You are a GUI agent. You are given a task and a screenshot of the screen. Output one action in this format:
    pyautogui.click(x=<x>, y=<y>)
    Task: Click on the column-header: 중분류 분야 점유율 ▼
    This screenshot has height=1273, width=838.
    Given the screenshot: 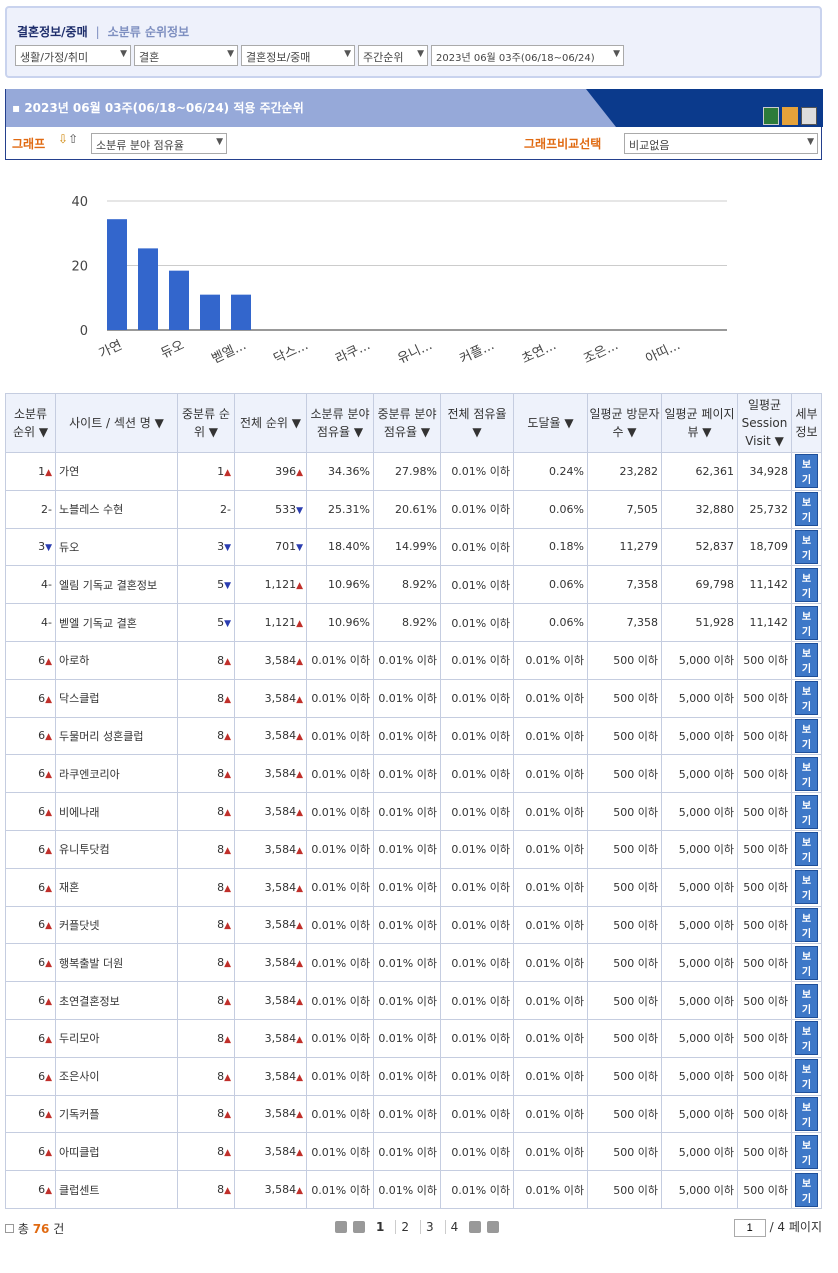 What is the action you would take?
    pyautogui.click(x=407, y=423)
    